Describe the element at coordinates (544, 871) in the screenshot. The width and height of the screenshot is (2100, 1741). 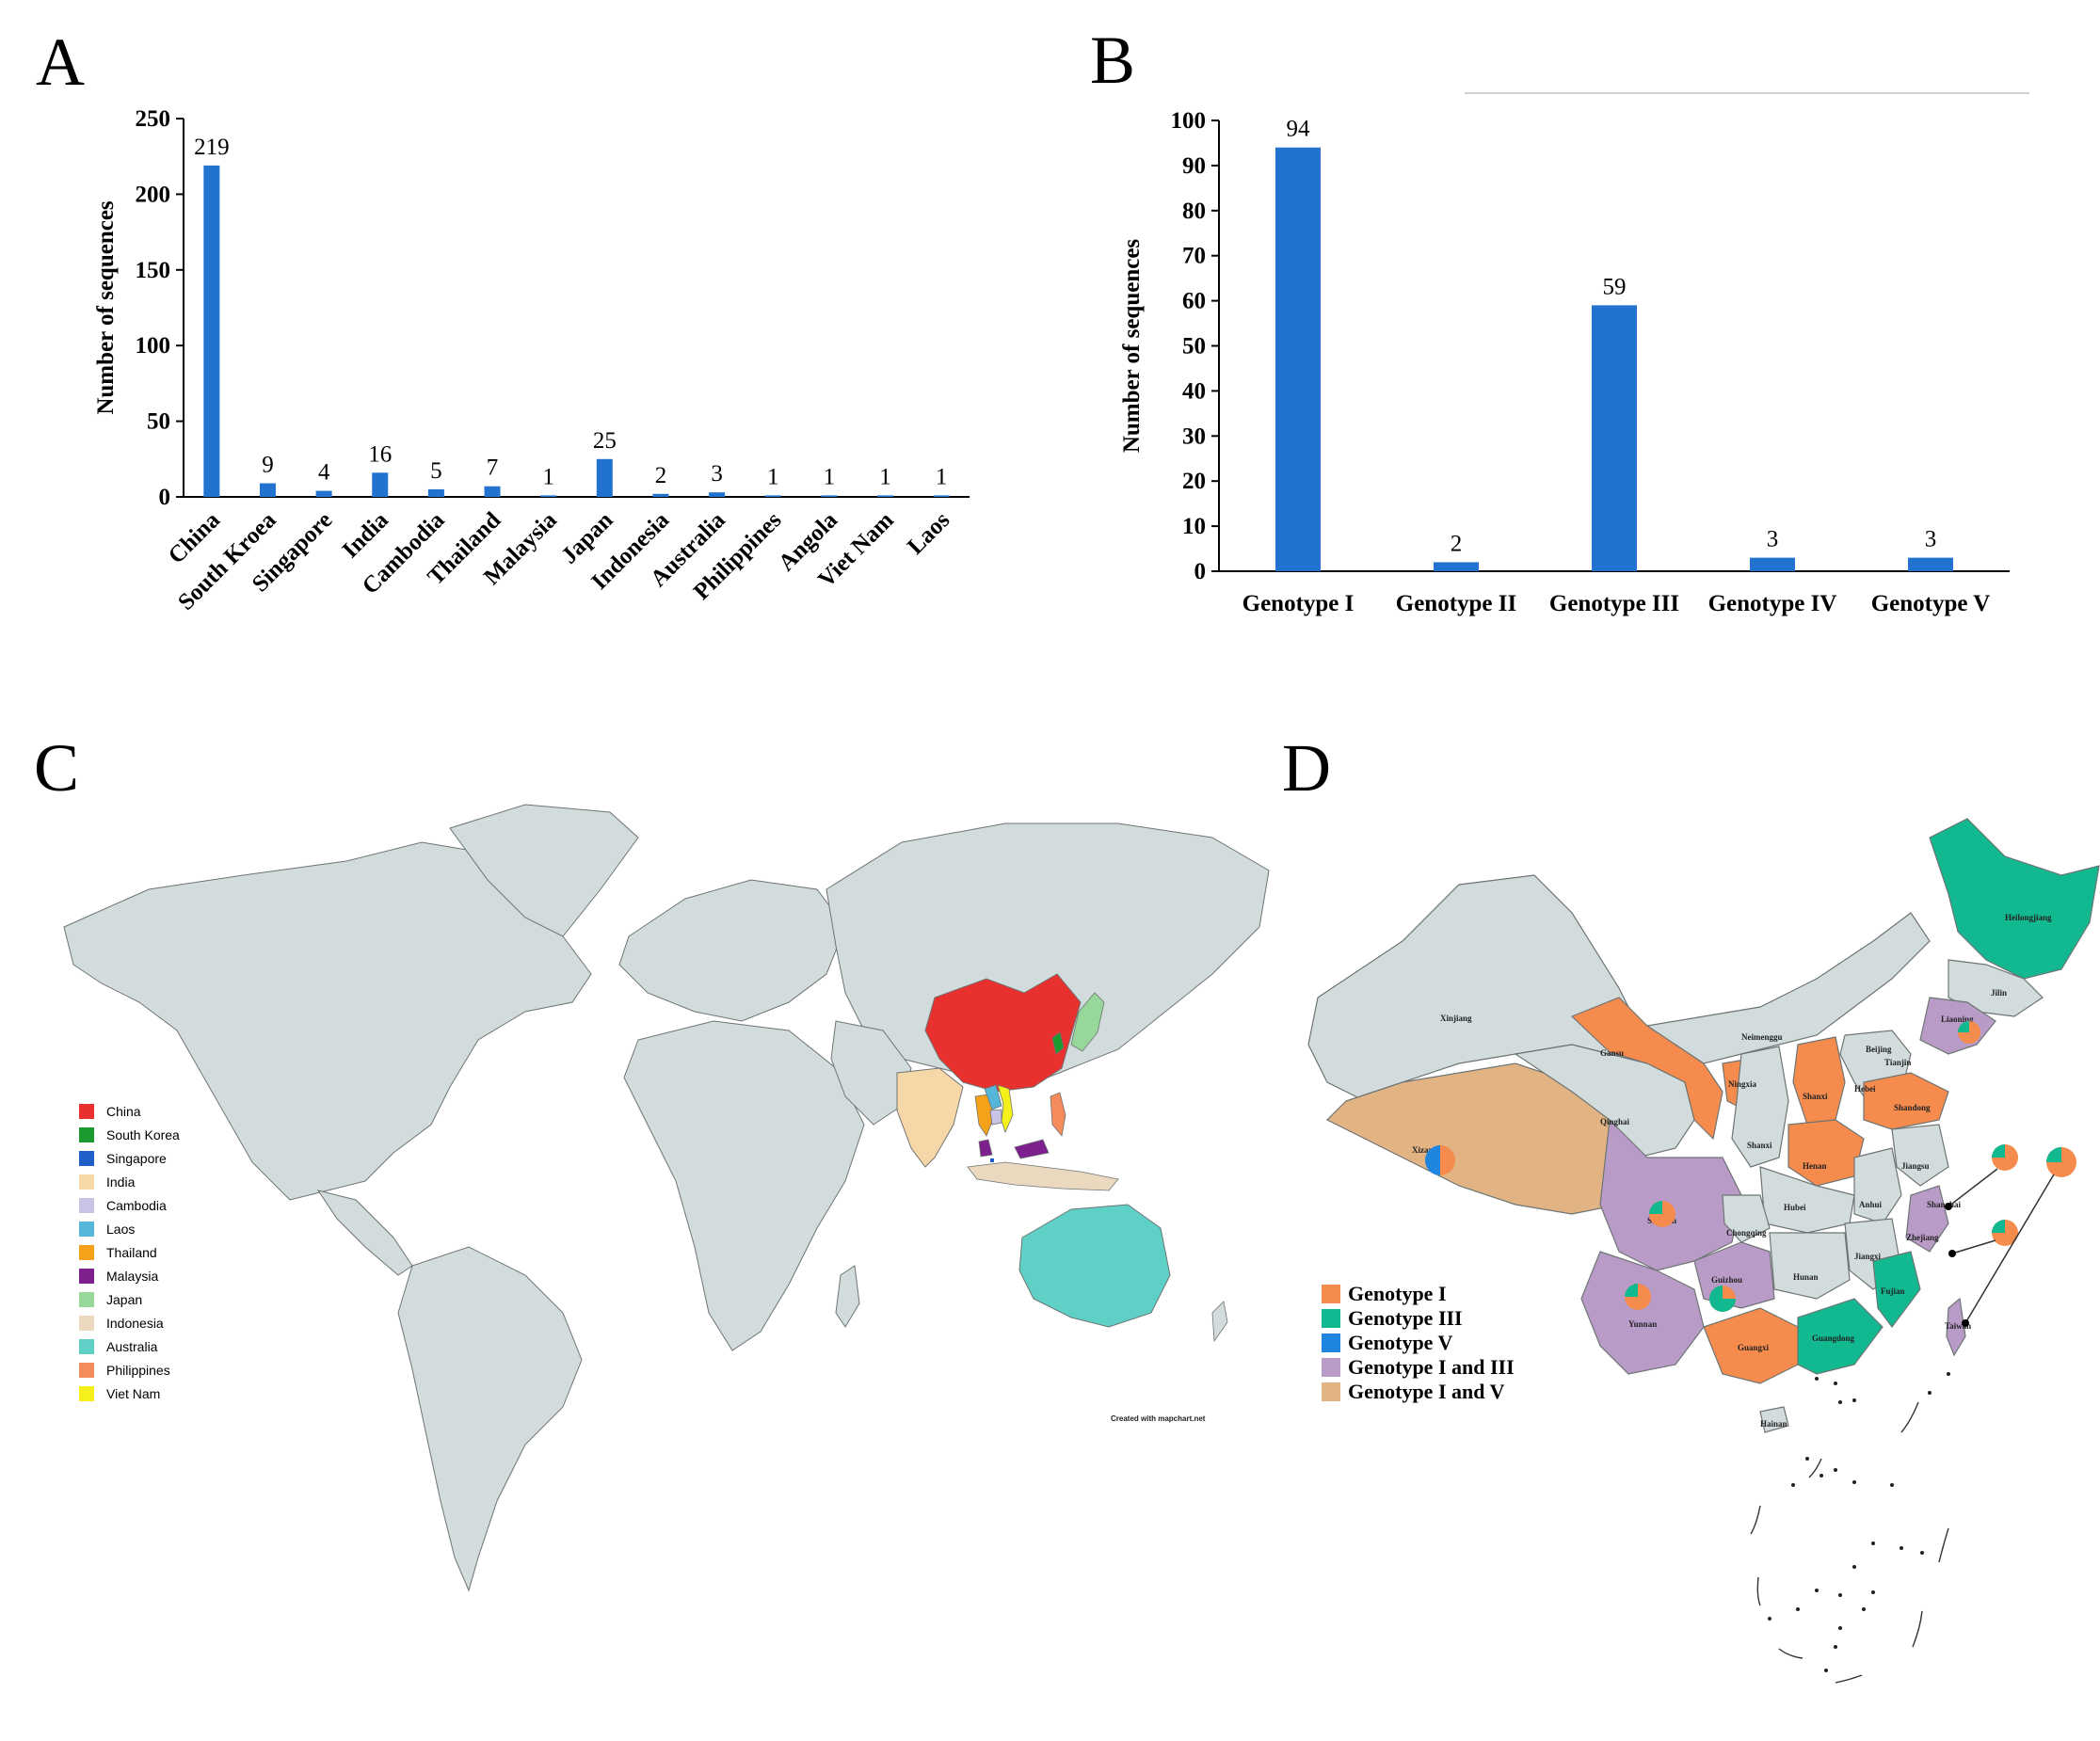
I see `map-greenland` at that location.